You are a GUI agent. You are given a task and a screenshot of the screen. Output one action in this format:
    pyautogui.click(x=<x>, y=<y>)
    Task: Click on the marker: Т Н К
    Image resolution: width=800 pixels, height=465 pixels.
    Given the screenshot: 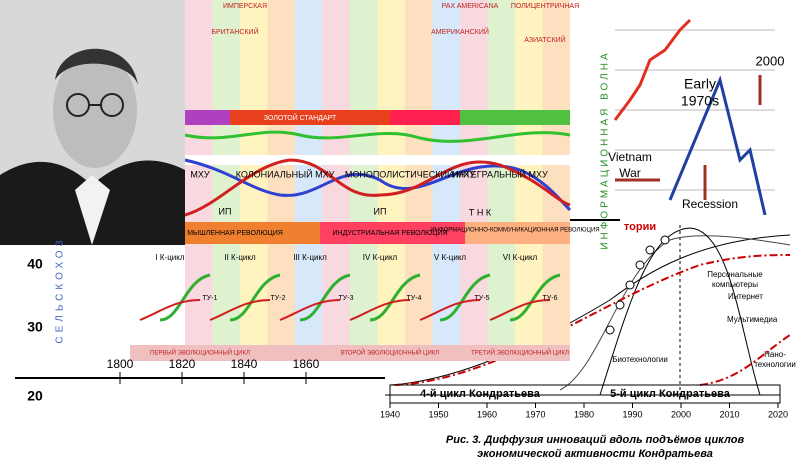 What is the action you would take?
    pyautogui.click(x=480, y=212)
    